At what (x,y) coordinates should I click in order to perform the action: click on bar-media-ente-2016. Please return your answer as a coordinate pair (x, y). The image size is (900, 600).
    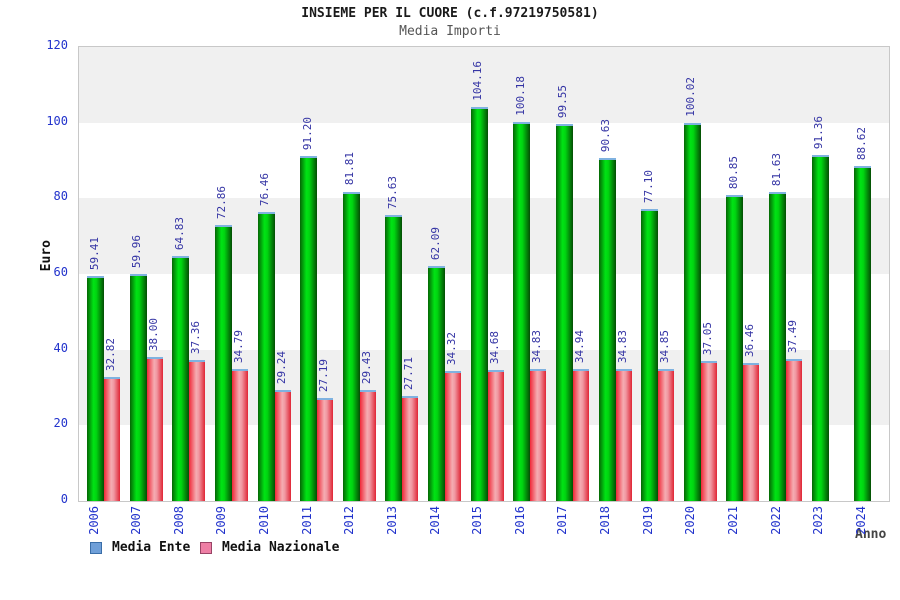
    Looking at the image, I should click on (522, 311).